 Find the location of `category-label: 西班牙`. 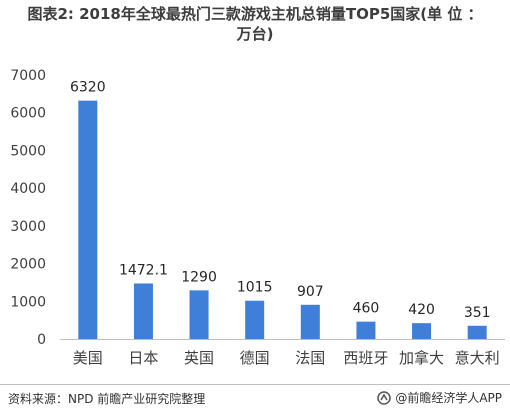

category-label: 西班牙 is located at coordinates (365, 358).